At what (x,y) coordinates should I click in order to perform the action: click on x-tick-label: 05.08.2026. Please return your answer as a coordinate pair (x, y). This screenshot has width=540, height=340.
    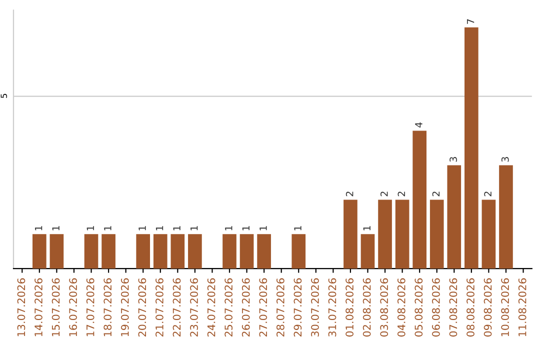
    Looking at the image, I should click on (418, 307).